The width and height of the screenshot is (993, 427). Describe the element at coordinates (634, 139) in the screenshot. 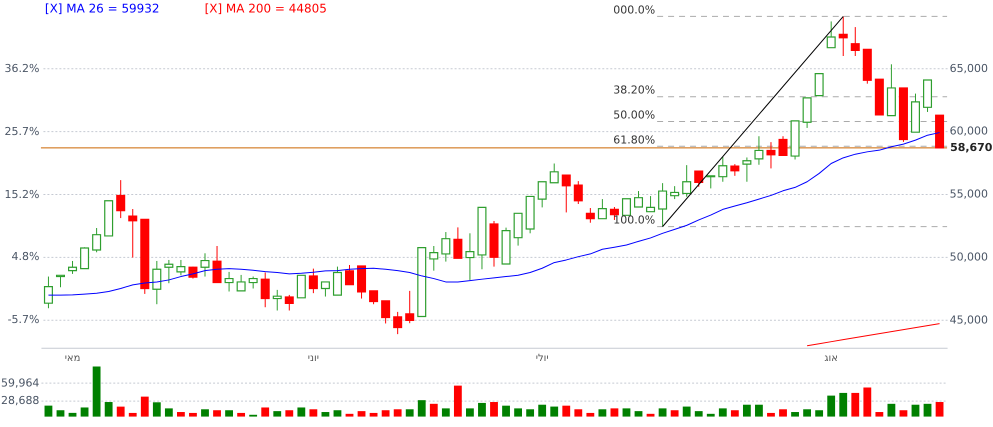

I see `annotation: 61.80%` at that location.